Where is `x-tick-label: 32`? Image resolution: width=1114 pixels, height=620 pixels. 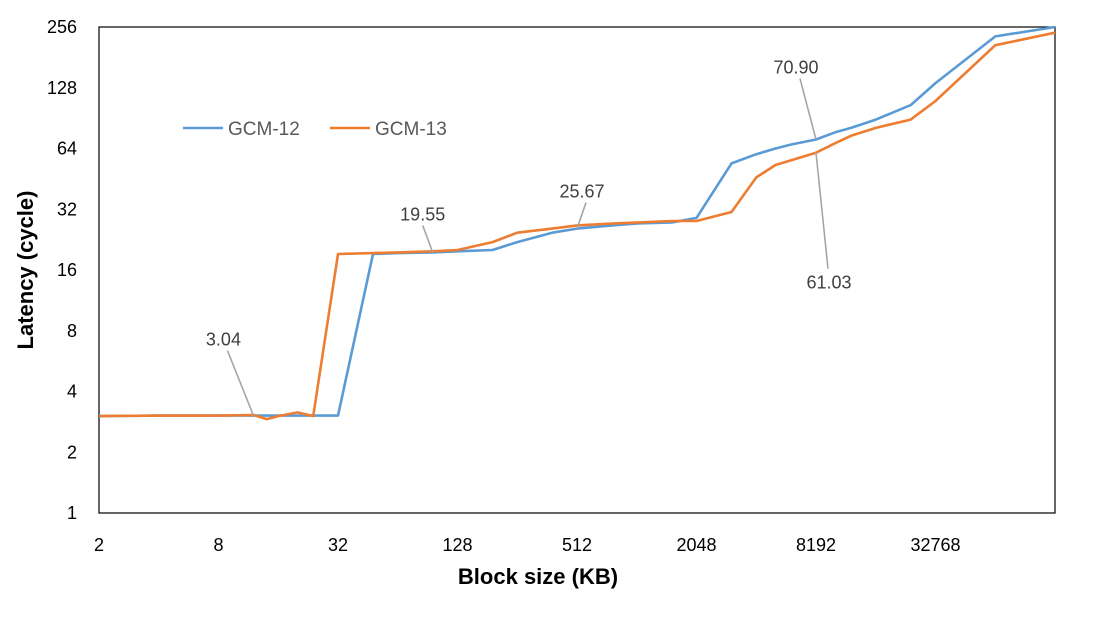 x-tick-label: 32 is located at coordinates (338, 545).